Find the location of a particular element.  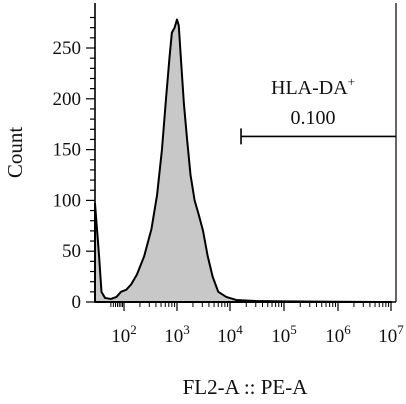

x-tick-label: 10² is located at coordinates (124, 334).